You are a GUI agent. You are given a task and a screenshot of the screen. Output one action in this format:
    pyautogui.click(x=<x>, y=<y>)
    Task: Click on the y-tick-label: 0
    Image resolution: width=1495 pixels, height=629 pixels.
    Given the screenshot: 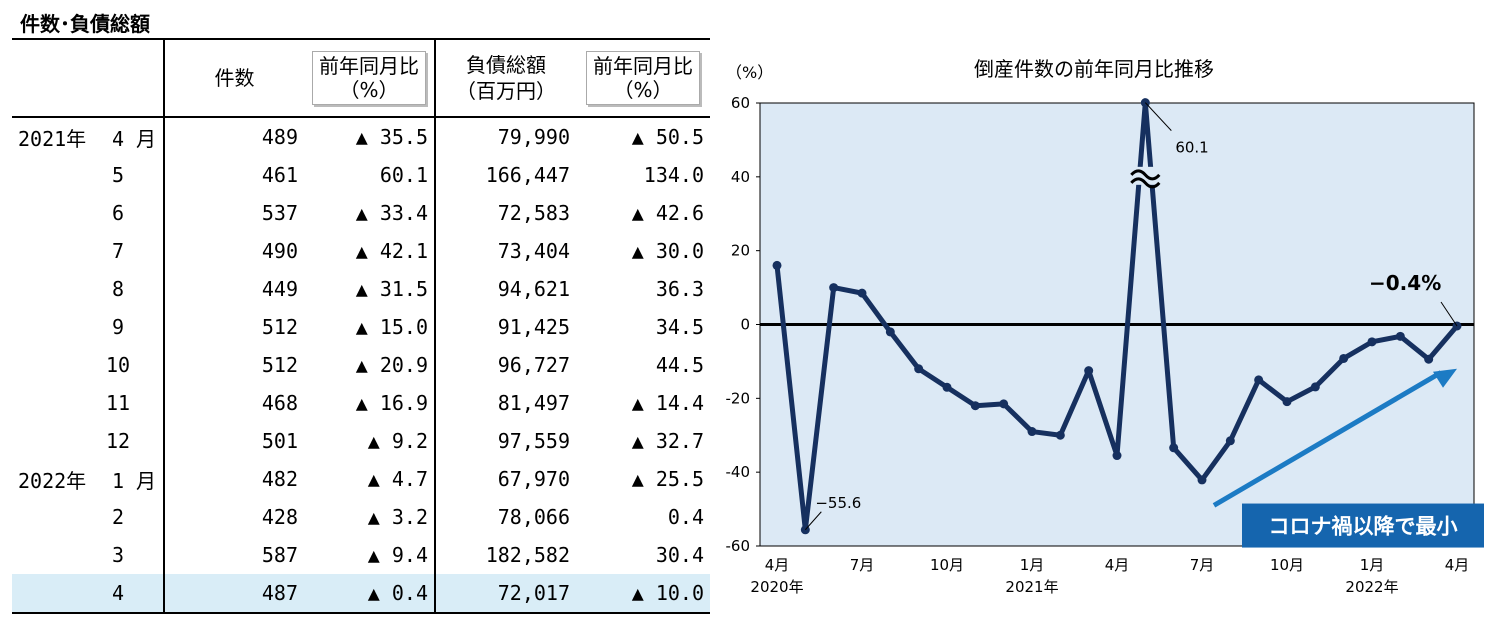 What is the action you would take?
    pyautogui.click(x=745, y=325)
    